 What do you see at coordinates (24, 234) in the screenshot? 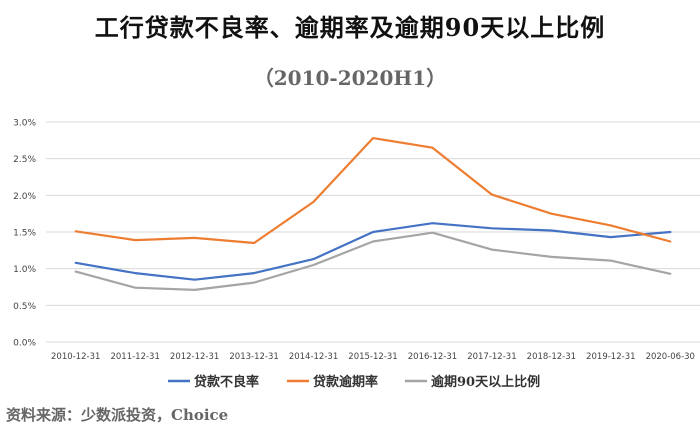
I see `y-tick-label: 1.5%` at bounding box center [24, 234].